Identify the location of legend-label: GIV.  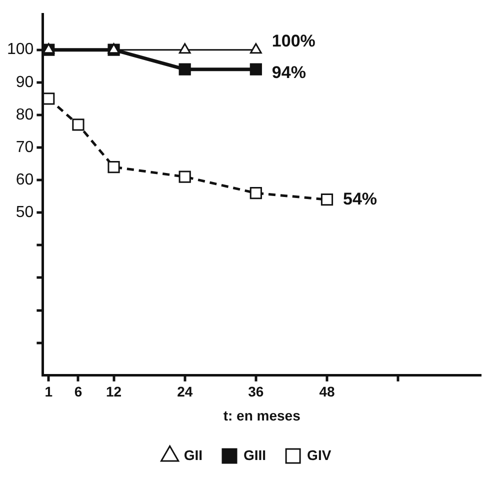
(319, 454).